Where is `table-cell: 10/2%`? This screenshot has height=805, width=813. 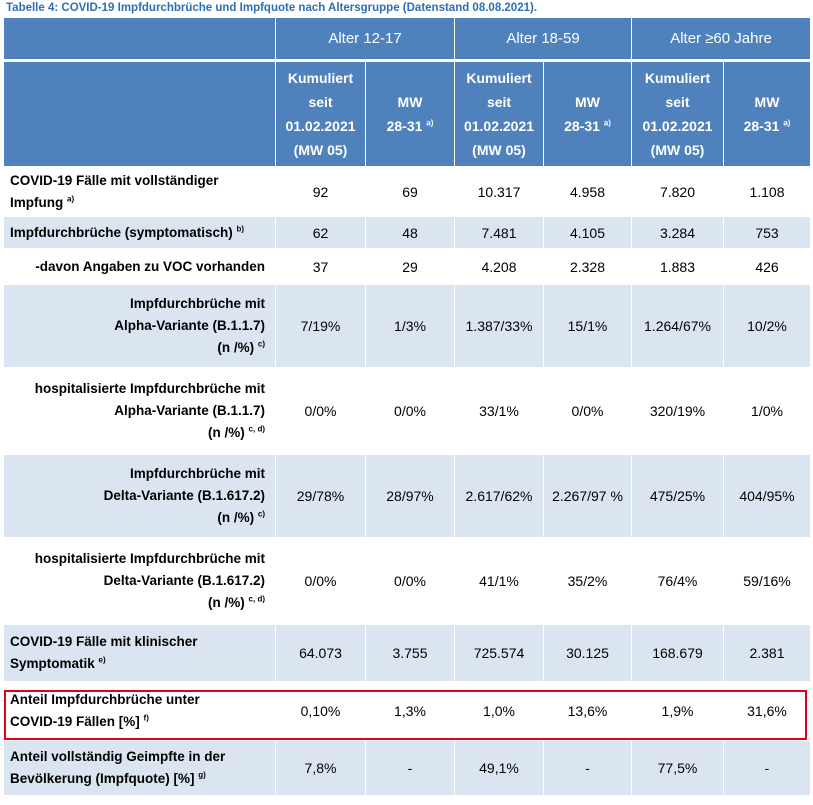
table-cell: 10/2% is located at coordinates (767, 327).